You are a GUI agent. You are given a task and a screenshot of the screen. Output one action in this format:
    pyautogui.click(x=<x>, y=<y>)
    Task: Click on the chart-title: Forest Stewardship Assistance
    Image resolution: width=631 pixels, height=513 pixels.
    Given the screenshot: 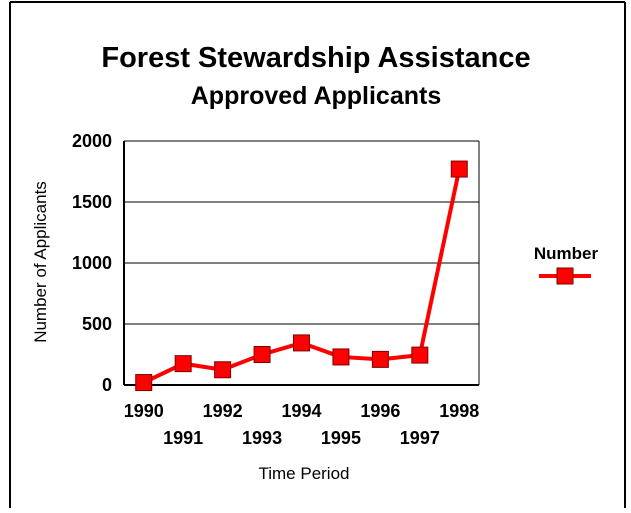 What is the action you would take?
    pyautogui.click(x=315, y=58)
    